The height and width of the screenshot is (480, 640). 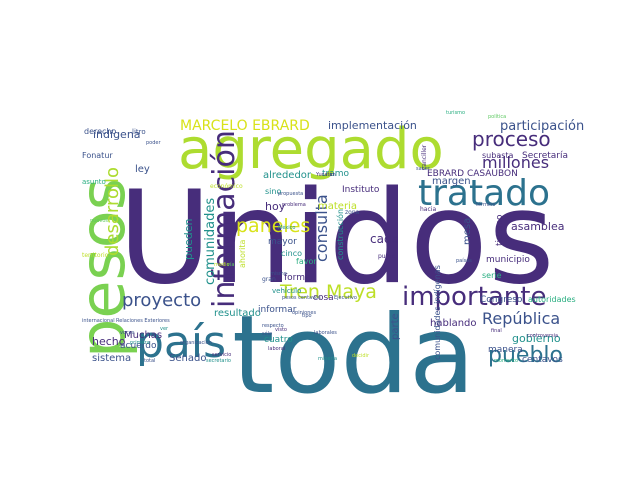 What do you see at coordinates (307, 316) in the screenshot?
I see `cloud-word: tipo` at bounding box center [307, 316].